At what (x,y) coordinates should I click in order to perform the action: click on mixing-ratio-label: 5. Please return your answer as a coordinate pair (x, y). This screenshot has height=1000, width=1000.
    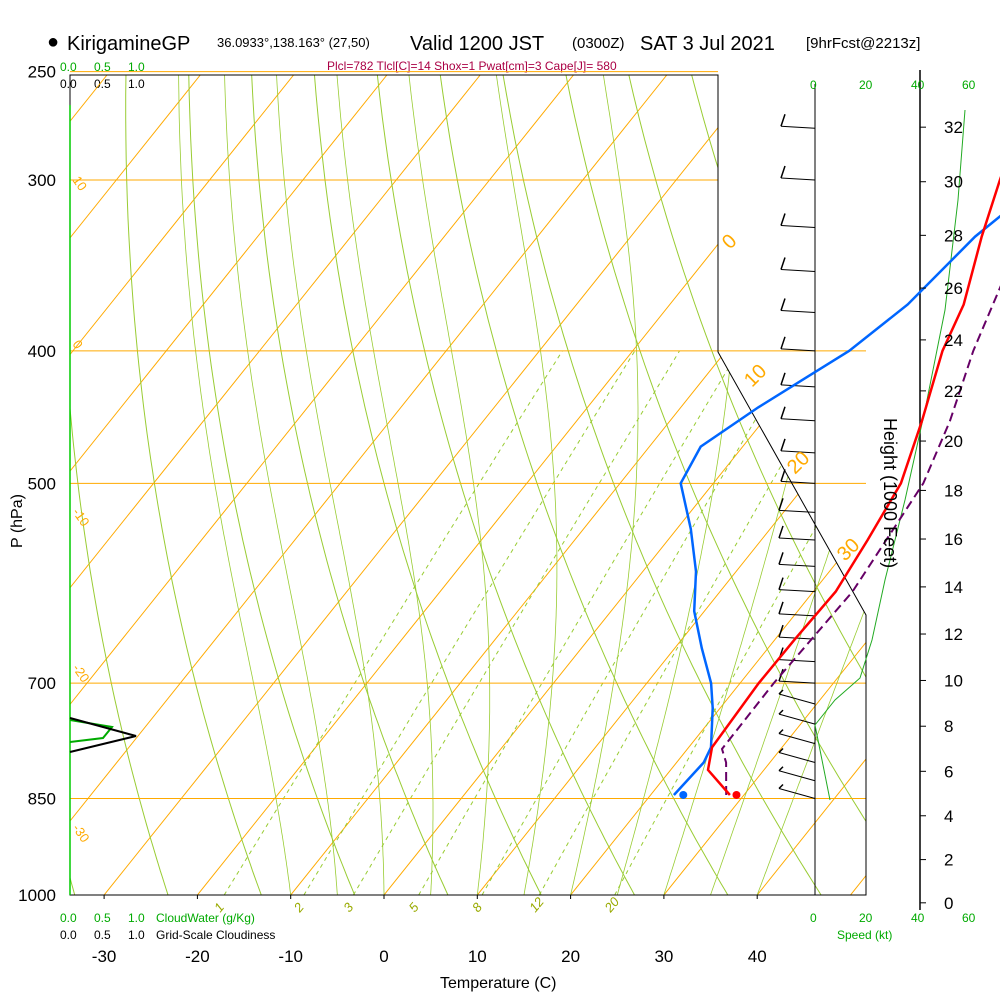
    Looking at the image, I should click on (414, 907).